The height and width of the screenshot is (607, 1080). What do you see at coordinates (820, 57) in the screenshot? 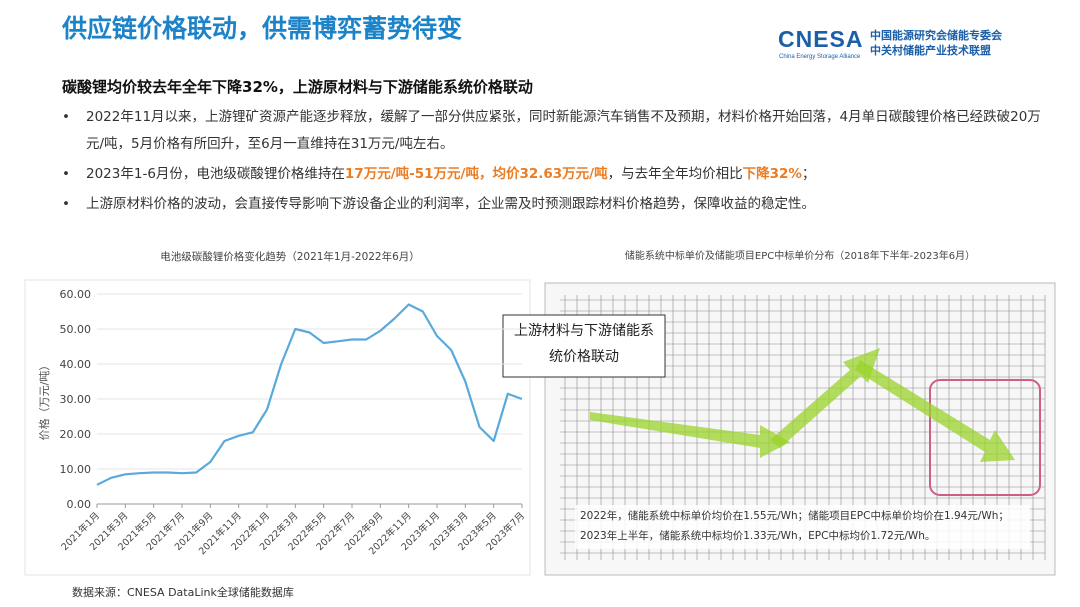
I see `logo-english: China Energy Storage Alliance` at bounding box center [820, 57].